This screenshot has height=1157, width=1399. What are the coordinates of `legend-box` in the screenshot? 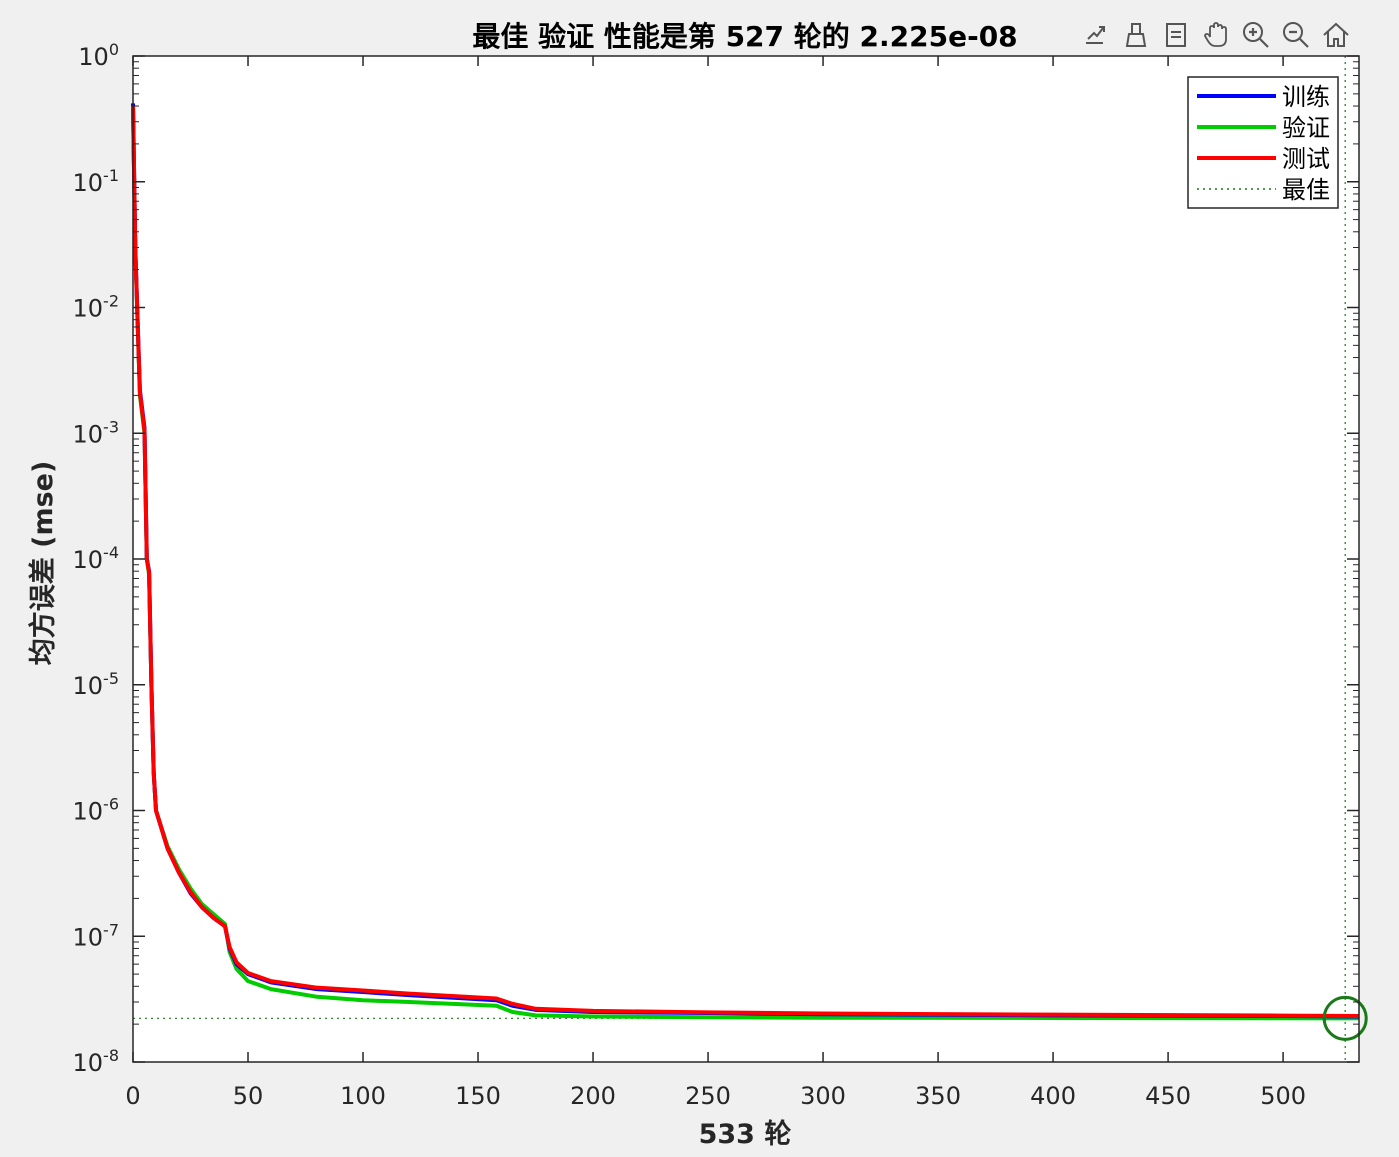 It's located at (1263, 142).